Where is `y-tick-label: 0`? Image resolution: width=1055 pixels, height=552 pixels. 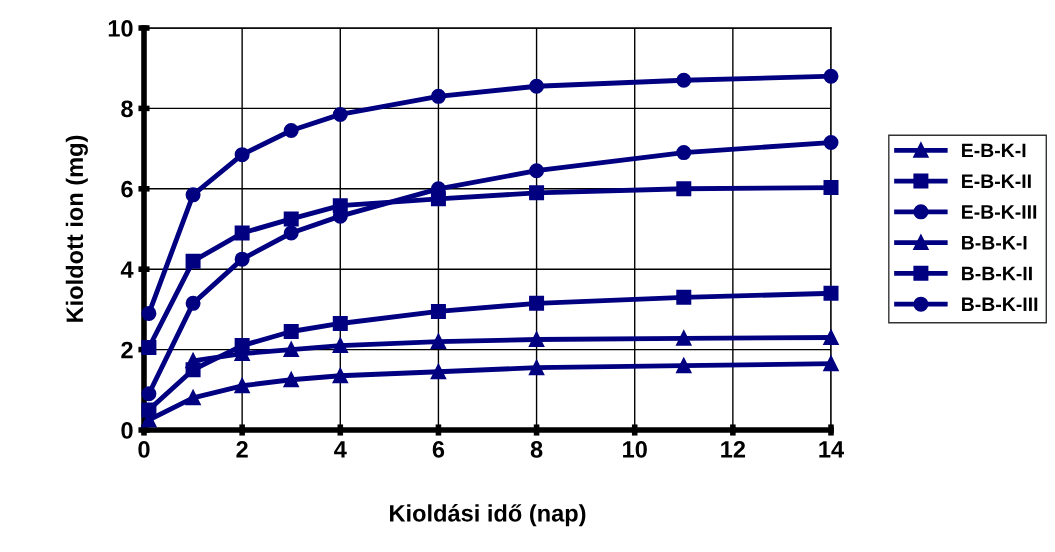
y-tick-label: 0 is located at coordinates (127, 430).